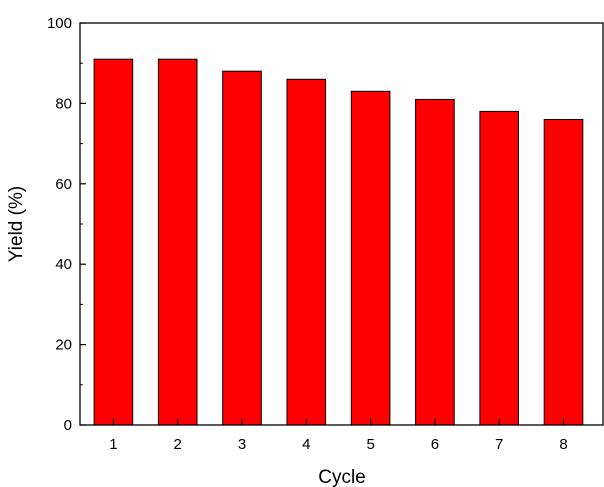  Describe the element at coordinates (242, 444) in the screenshot. I see `x-tick-label: 3` at that location.